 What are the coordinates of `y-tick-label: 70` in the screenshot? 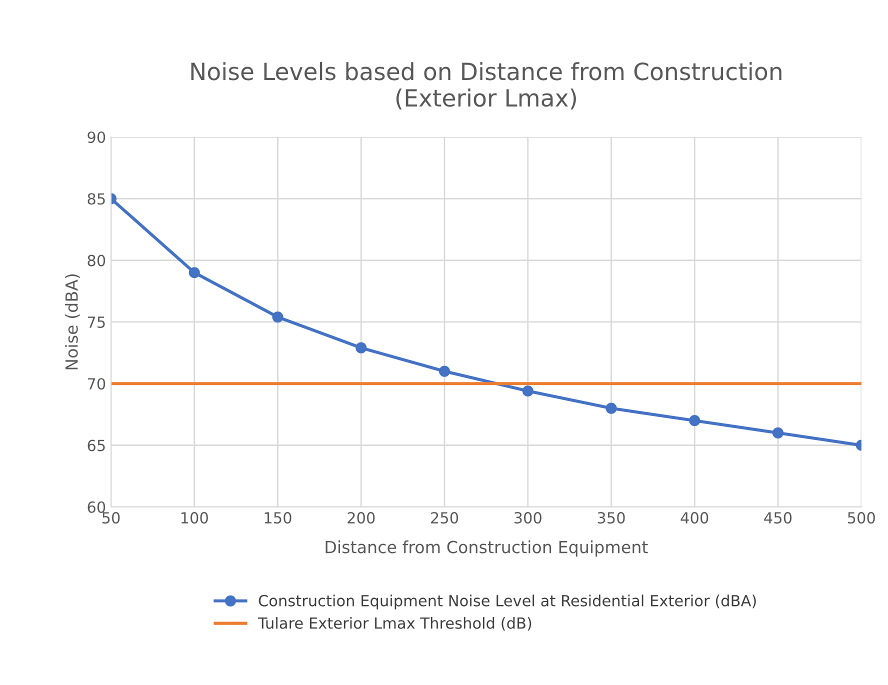 It's located at (97, 384).